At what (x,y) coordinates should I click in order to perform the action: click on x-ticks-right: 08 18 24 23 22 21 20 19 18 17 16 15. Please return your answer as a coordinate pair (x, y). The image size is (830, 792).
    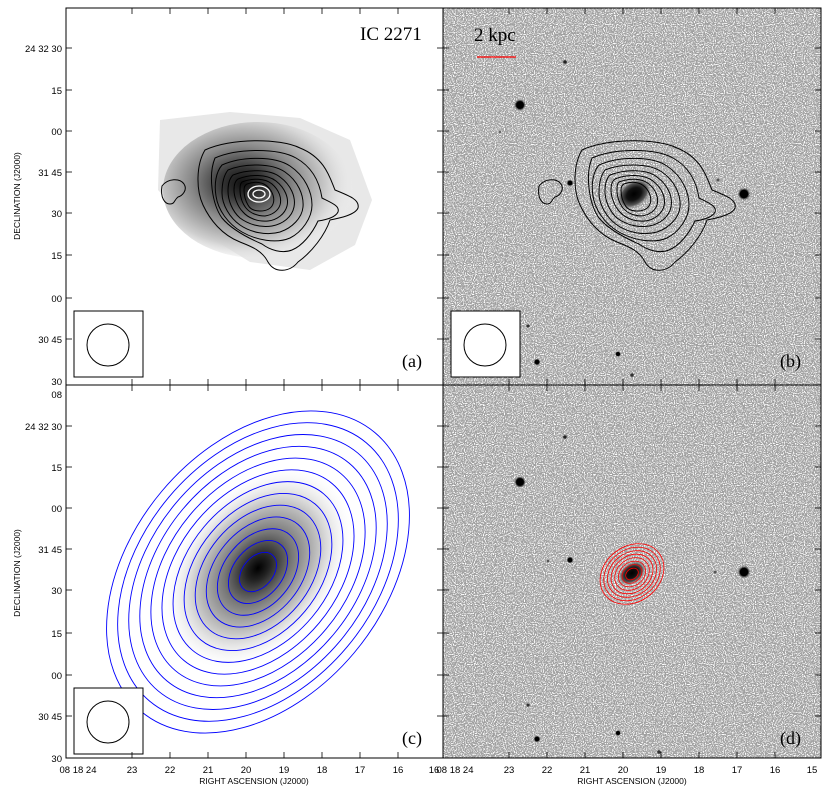
    Looking at the image, I should click on (627, 770).